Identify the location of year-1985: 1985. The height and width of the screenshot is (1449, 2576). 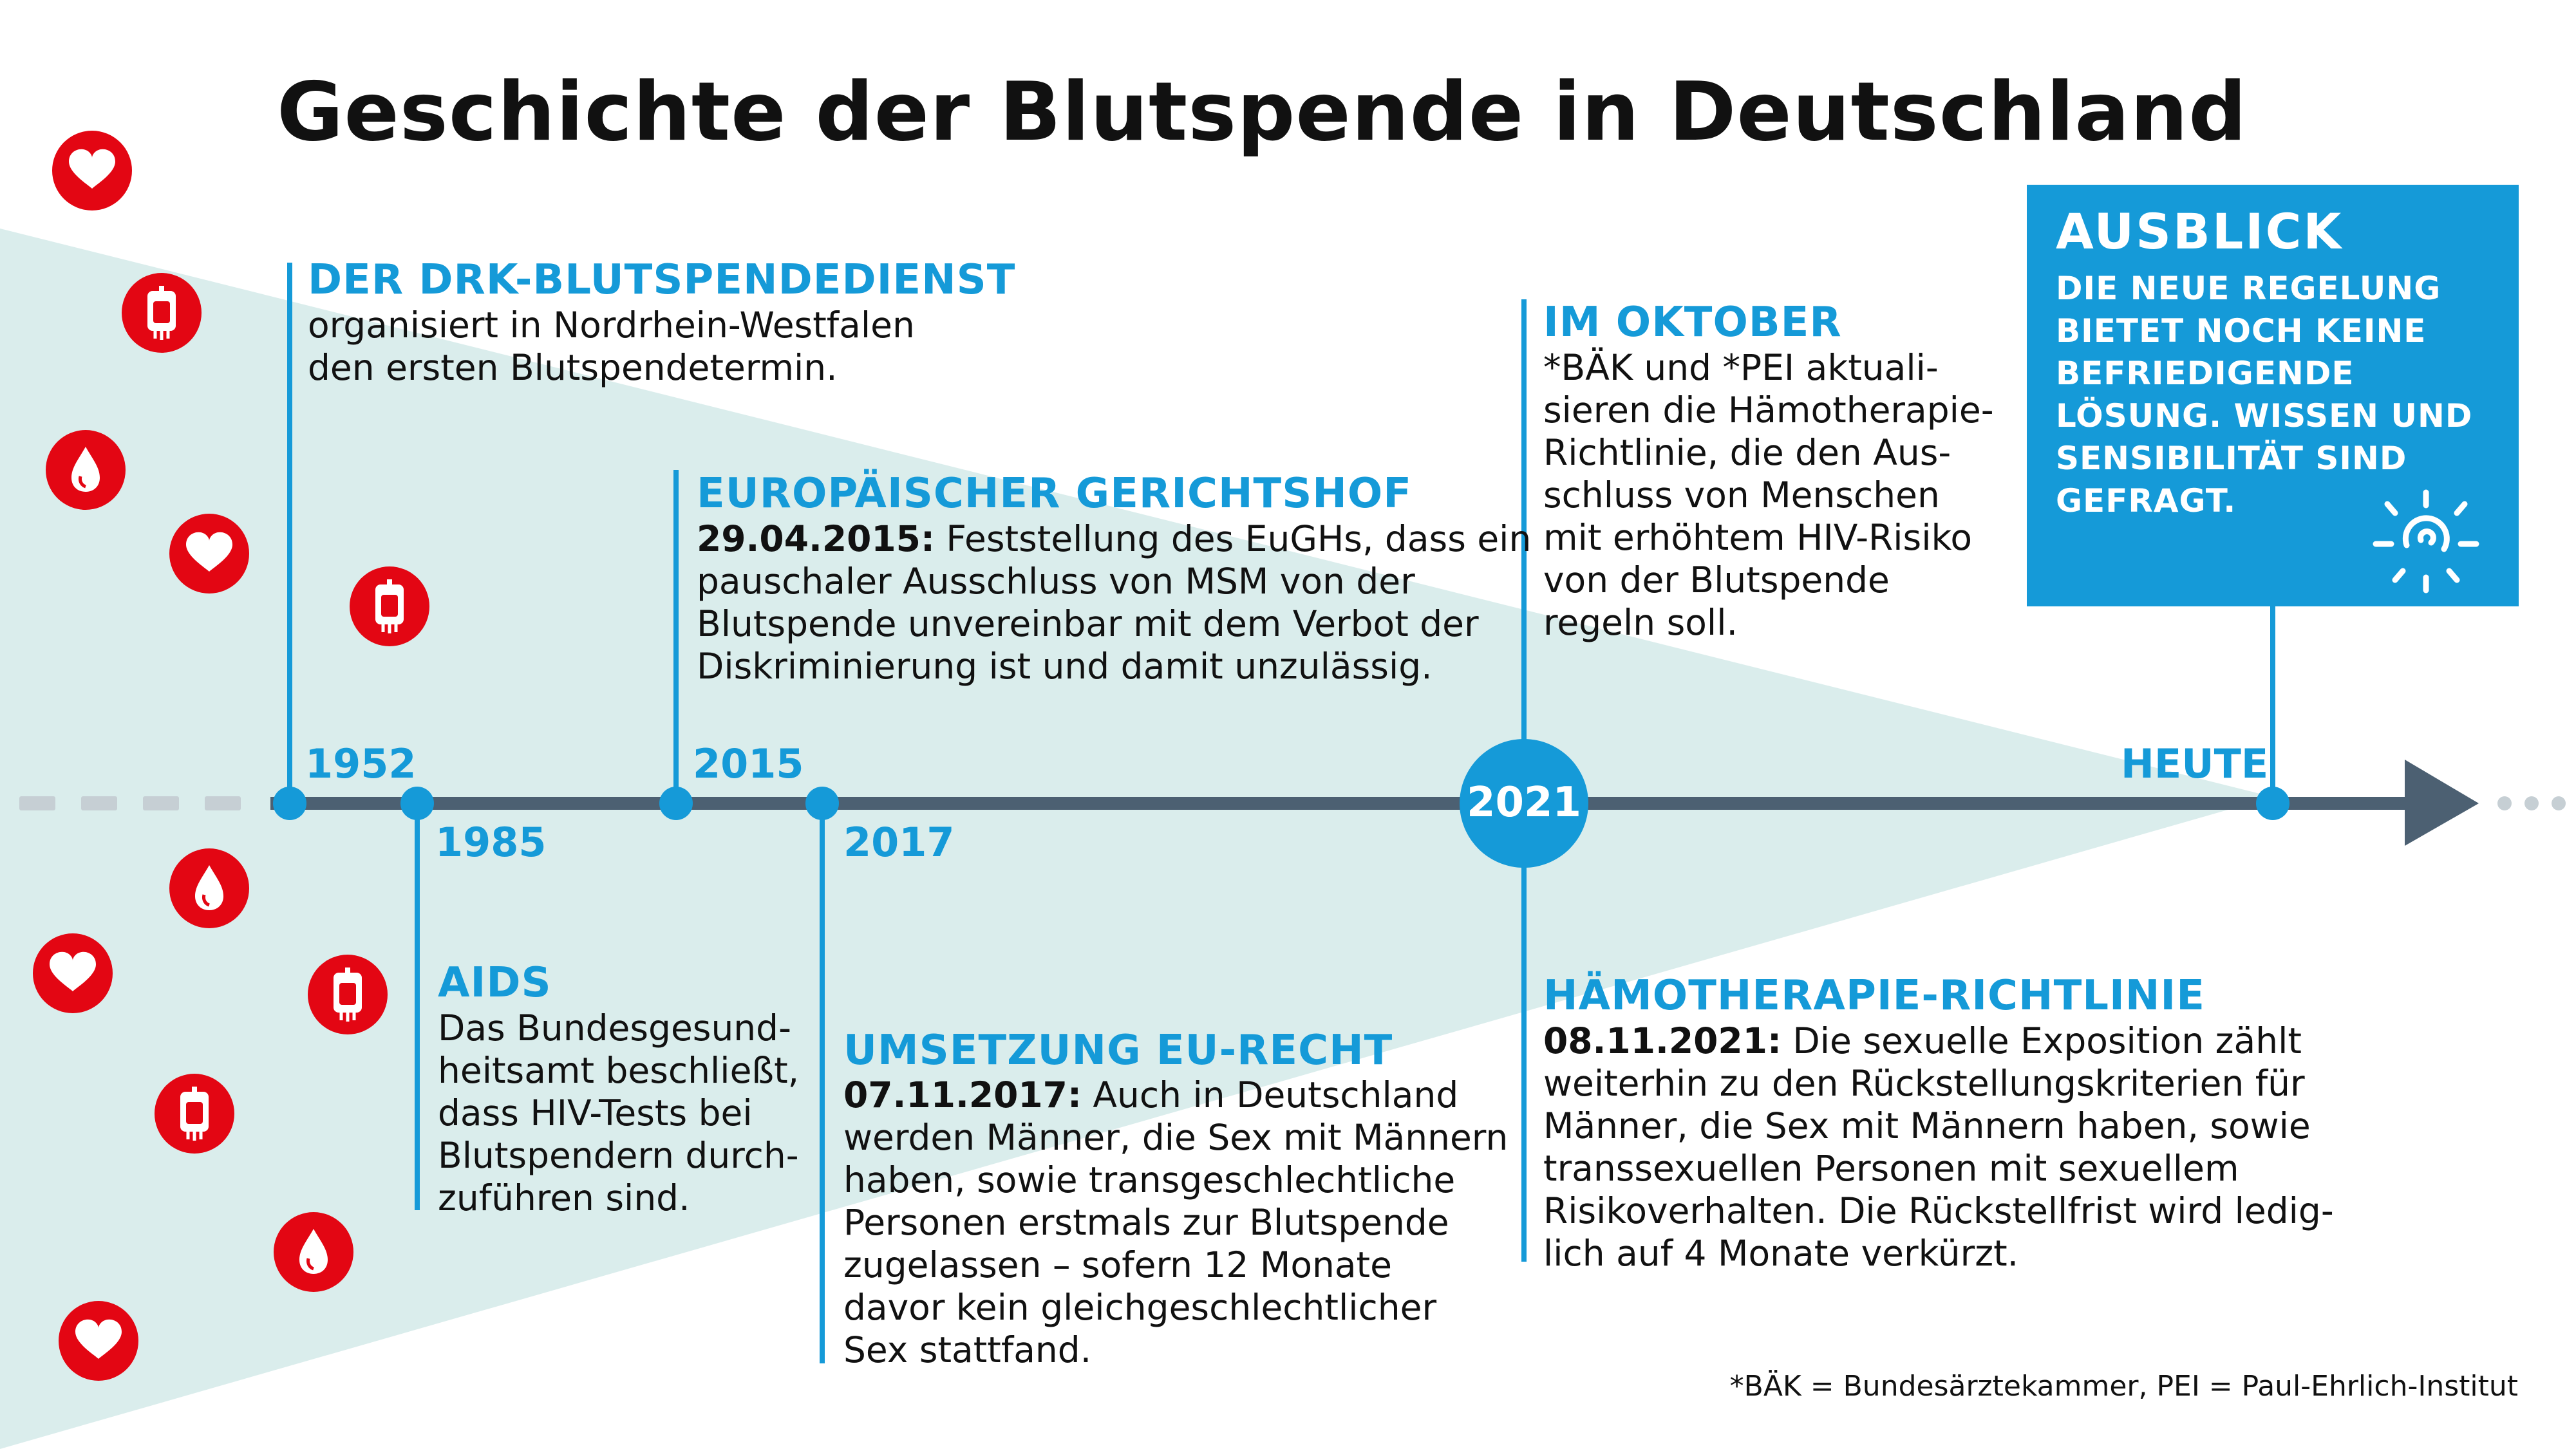
(491, 842).